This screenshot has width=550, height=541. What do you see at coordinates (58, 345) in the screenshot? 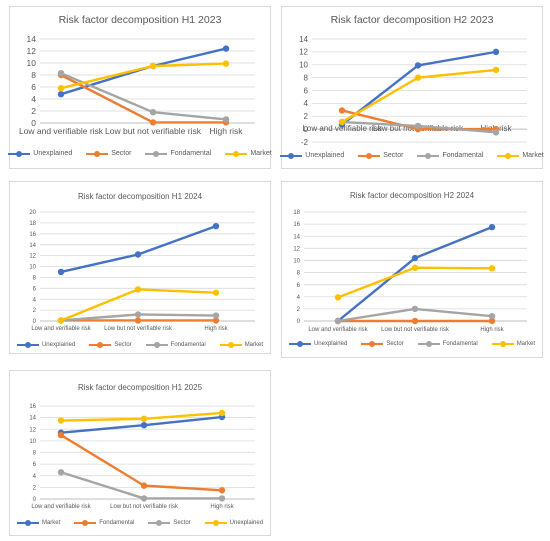
I see `legend-label: Unexplained` at bounding box center [58, 345].